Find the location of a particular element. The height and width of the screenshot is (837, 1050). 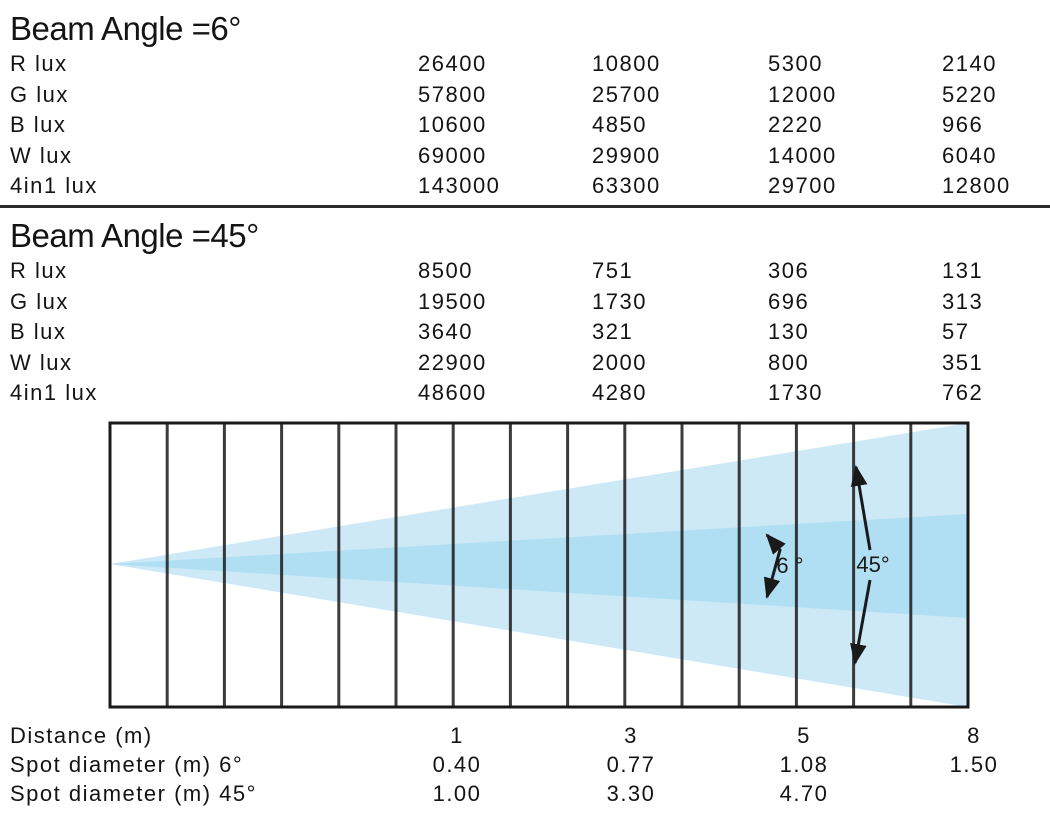

value-cell: 22900 is located at coordinates (452, 362).